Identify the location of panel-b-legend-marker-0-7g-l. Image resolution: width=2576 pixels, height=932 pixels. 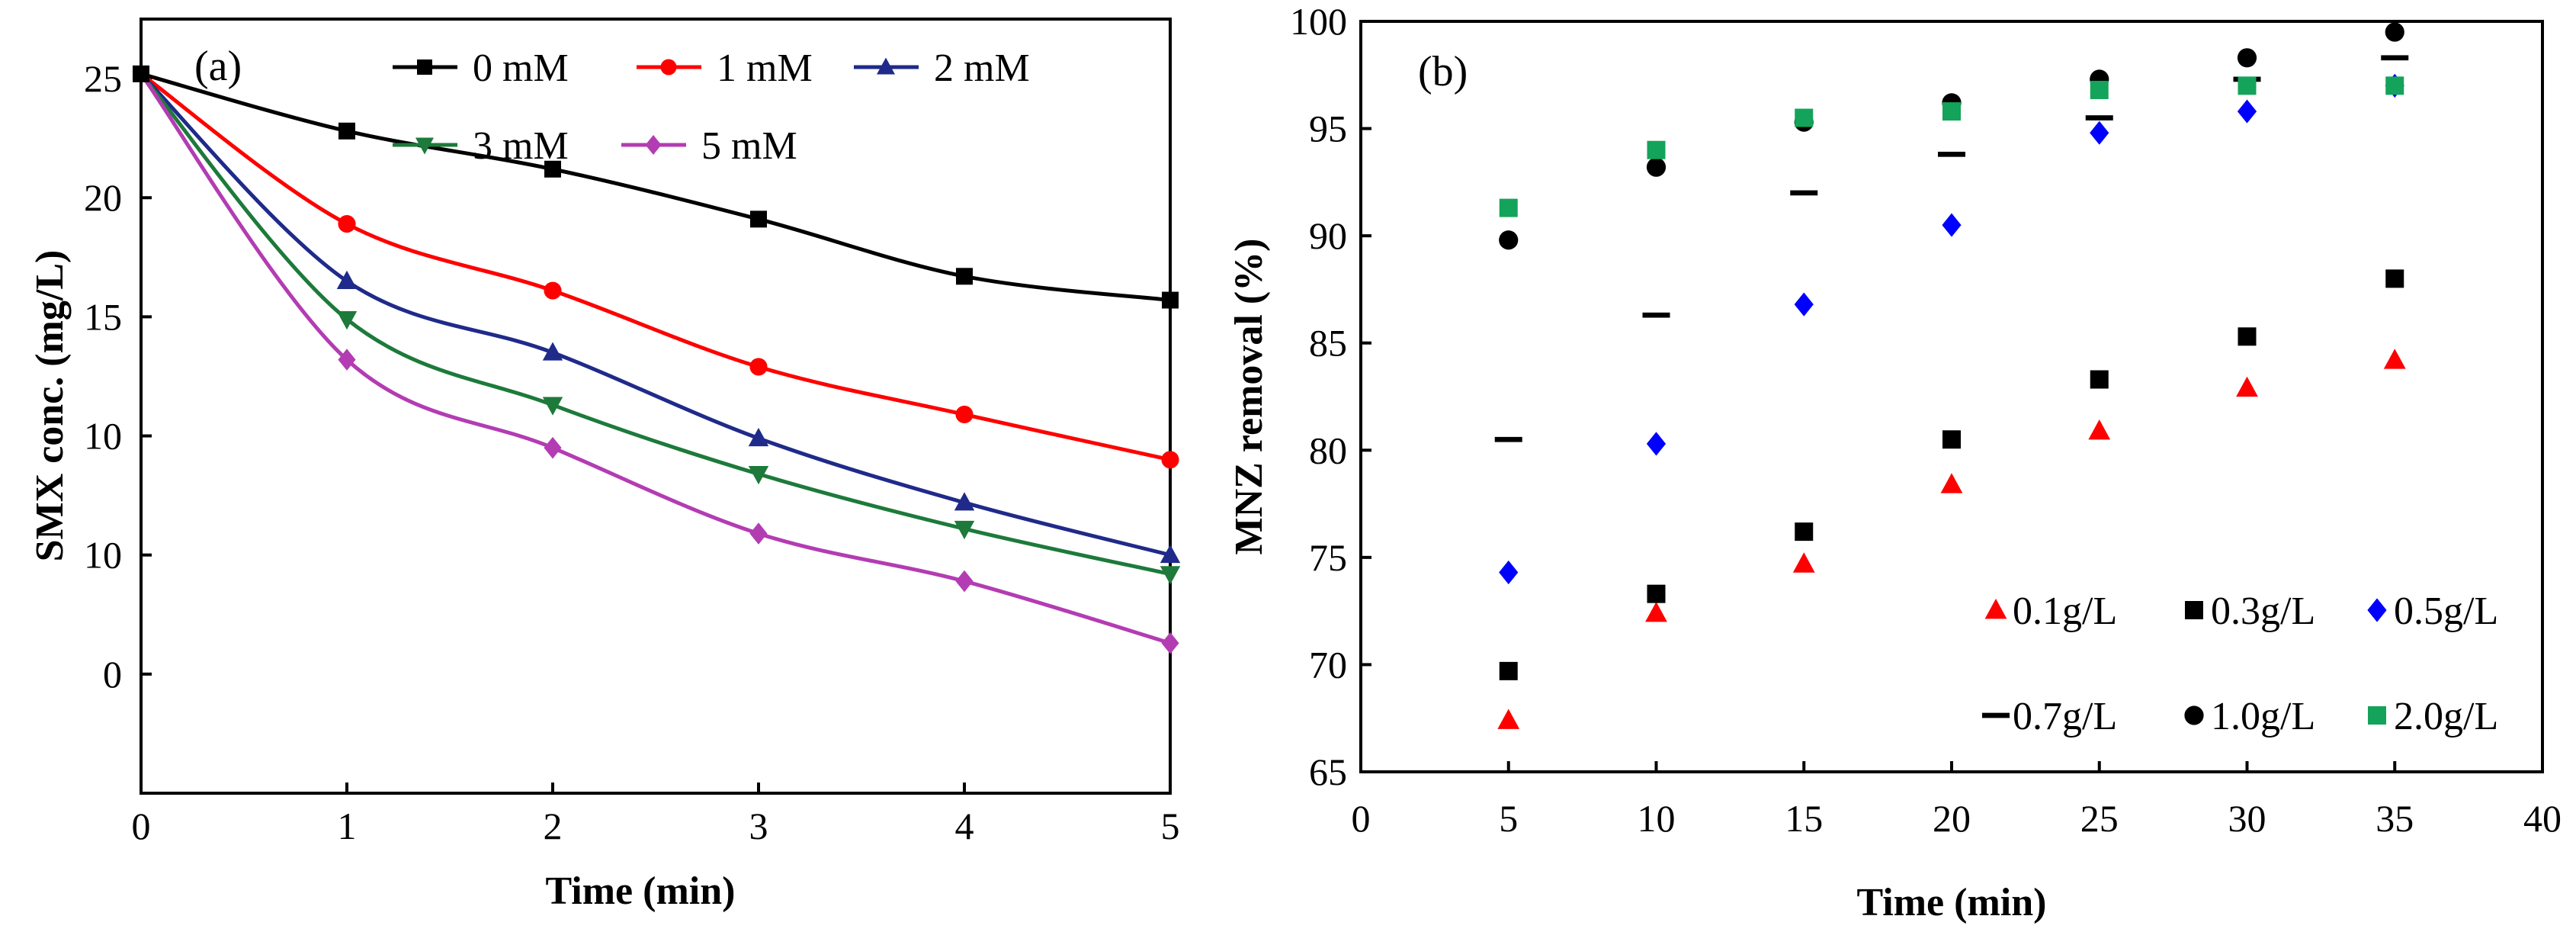
(1996, 715).